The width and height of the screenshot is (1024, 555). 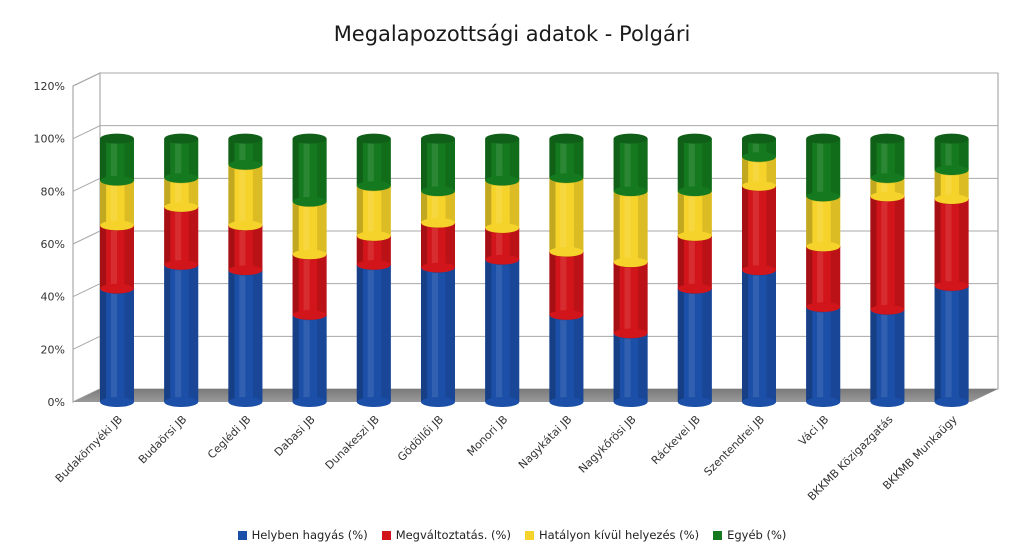 What do you see at coordinates (56, 402) in the screenshot?
I see `y-tick-label: 0%` at bounding box center [56, 402].